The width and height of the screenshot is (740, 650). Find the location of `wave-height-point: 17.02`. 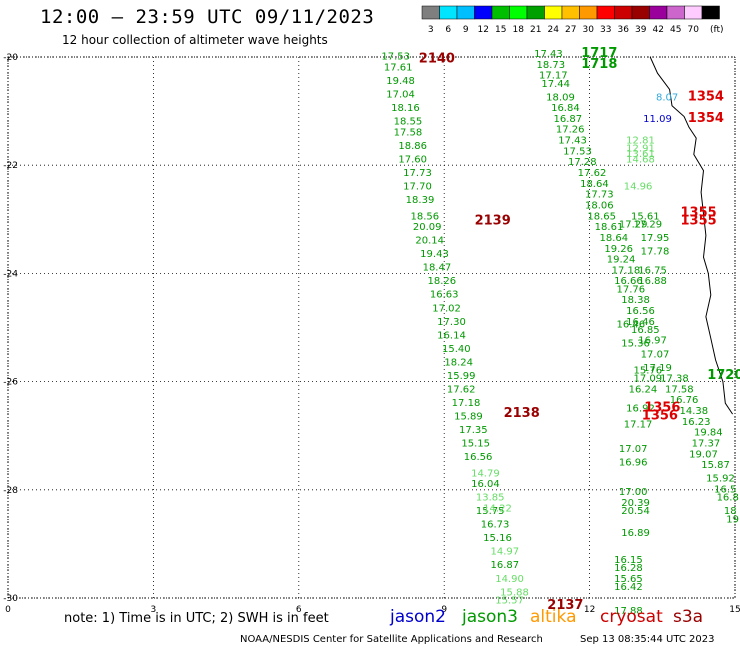

wave-height-point: 17.02 is located at coordinates (446, 308).